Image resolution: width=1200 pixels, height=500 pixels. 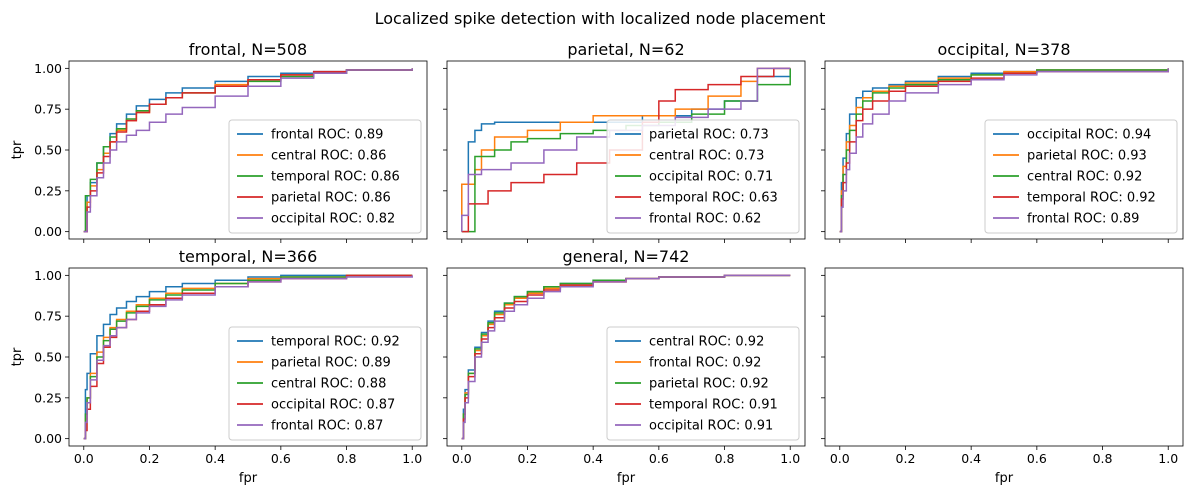 I want to click on legend-label: central ROC: 0.86, so click(x=328, y=156).